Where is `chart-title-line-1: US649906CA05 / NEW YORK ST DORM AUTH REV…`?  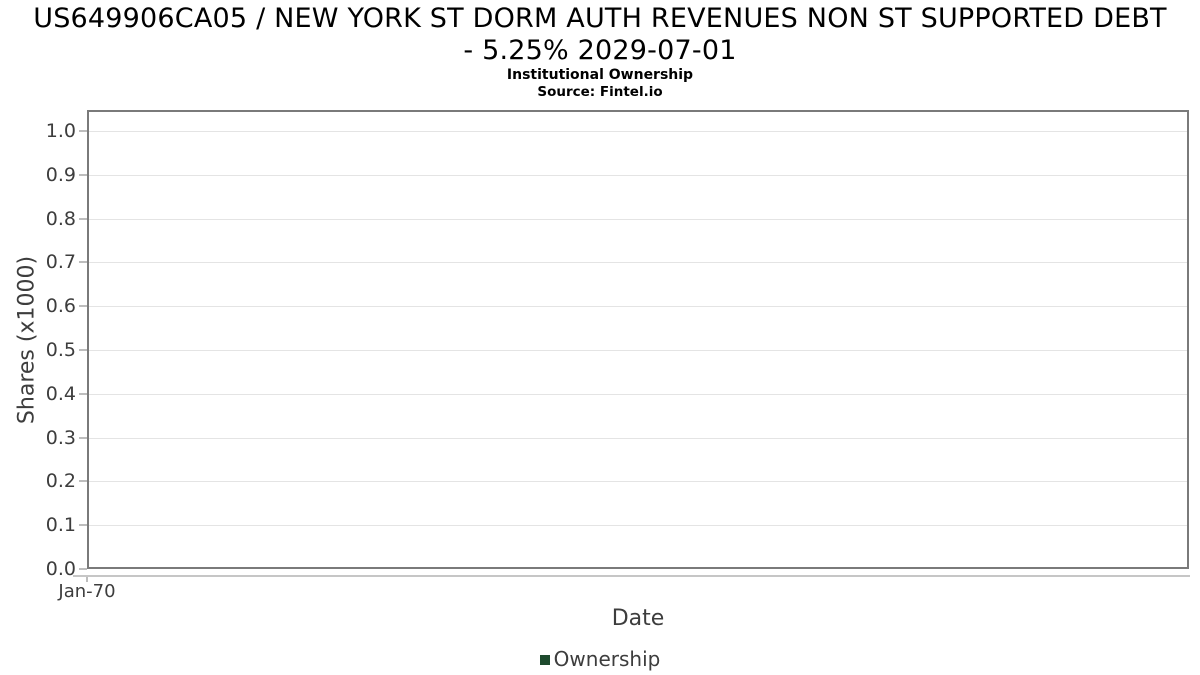
chart-title-line-1: US649906CA05 / NEW YORK ST DORM AUTH REV… is located at coordinates (600, 18).